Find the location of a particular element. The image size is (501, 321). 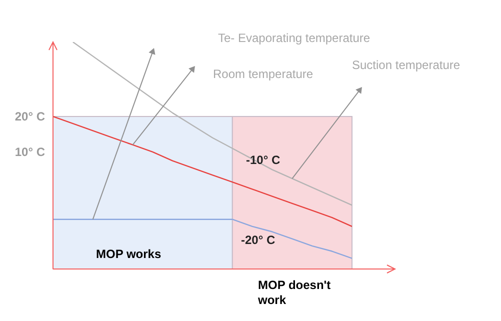

annotation: -20° C is located at coordinates (258, 240).